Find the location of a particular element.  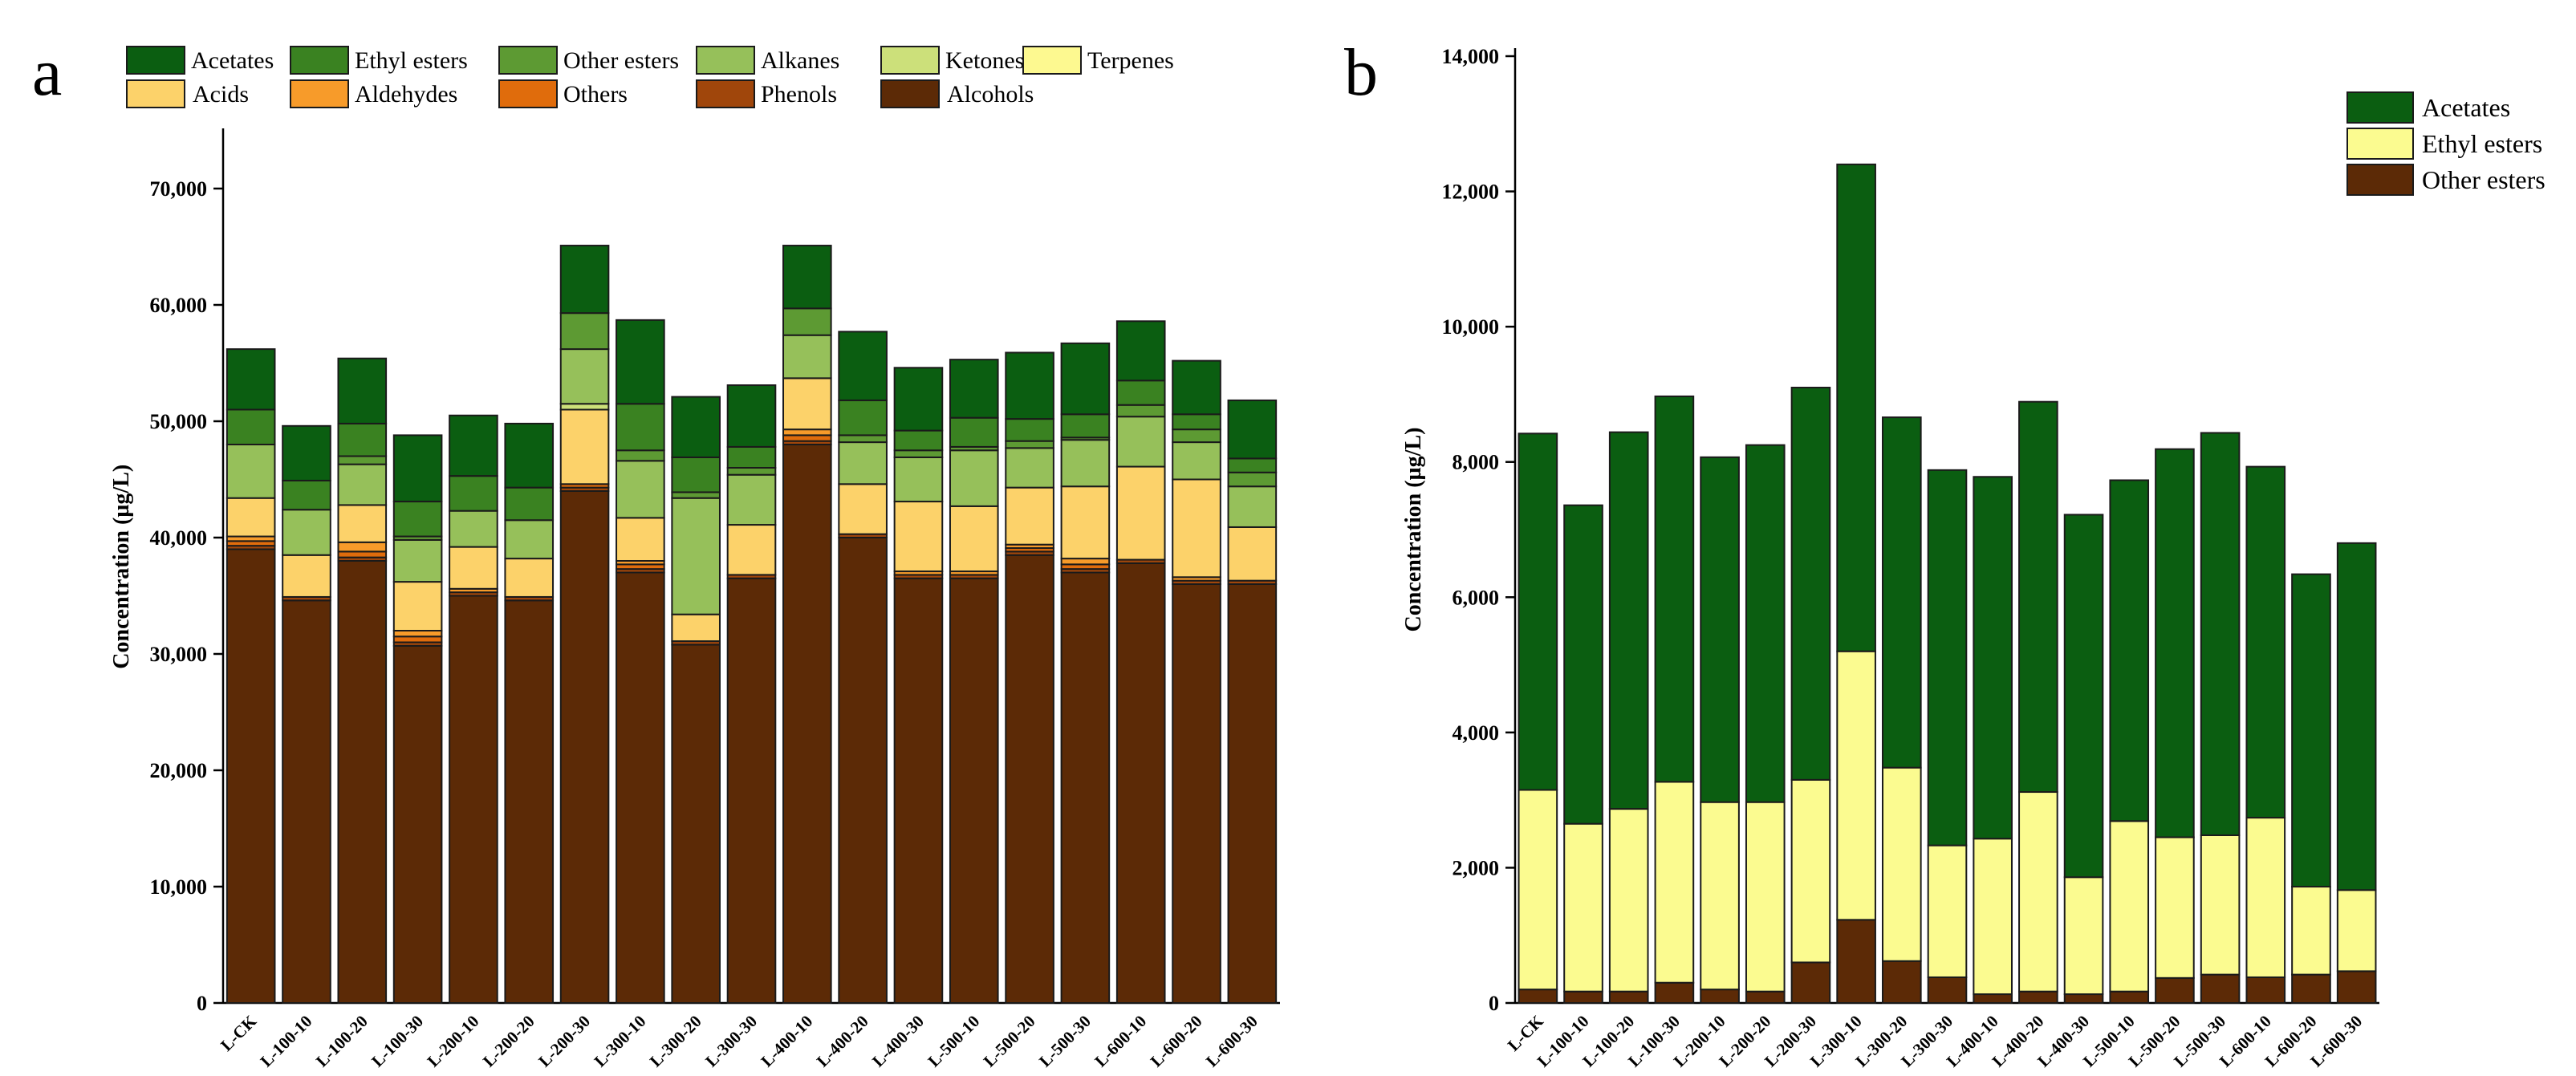

legend-label-a-acetates: Acetates is located at coordinates (233, 61).